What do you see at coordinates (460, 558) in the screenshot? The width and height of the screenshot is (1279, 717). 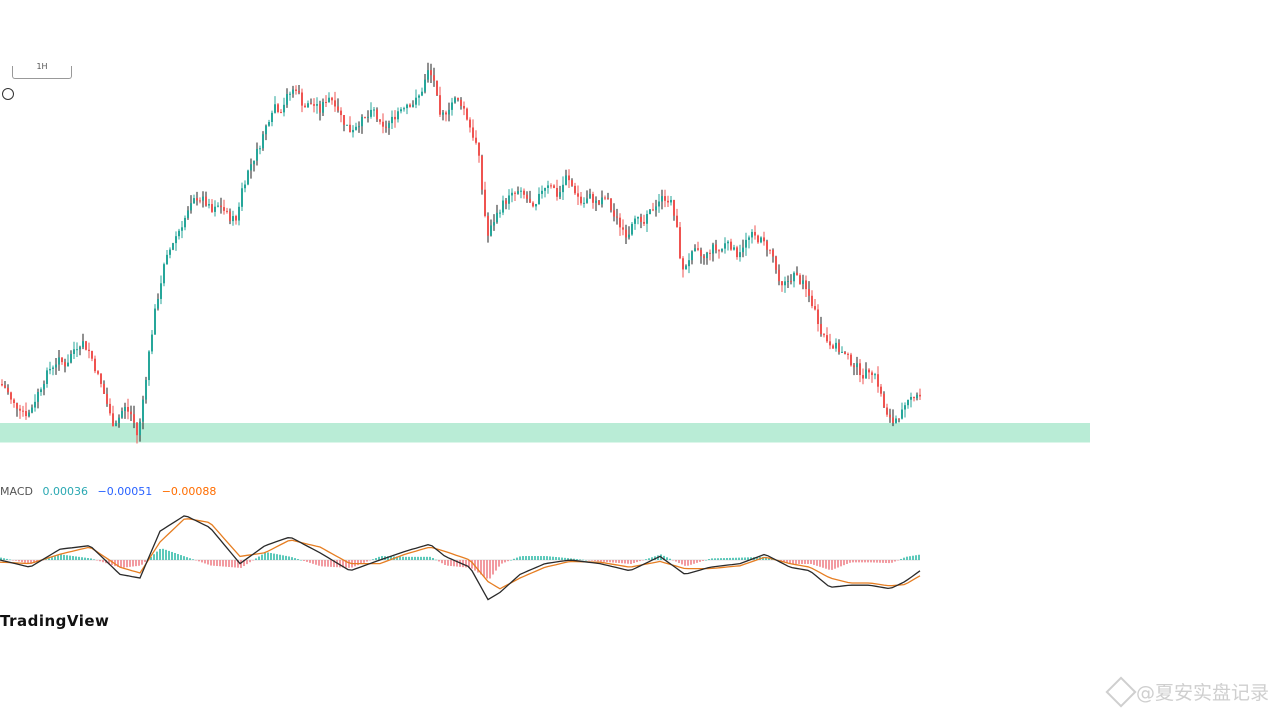 I see `macd-line` at bounding box center [460, 558].